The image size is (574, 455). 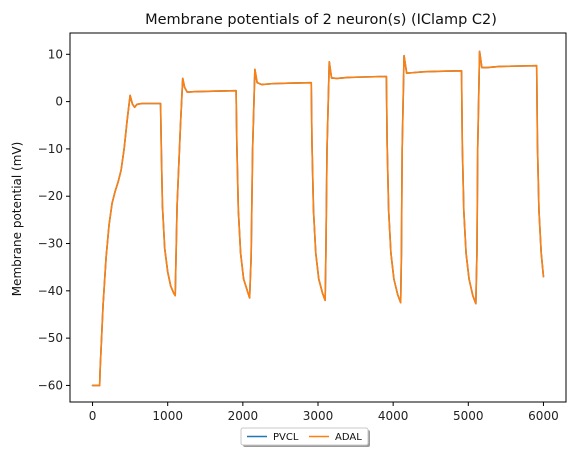 I want to click on y-tick-label: 0, so click(x=59, y=102).